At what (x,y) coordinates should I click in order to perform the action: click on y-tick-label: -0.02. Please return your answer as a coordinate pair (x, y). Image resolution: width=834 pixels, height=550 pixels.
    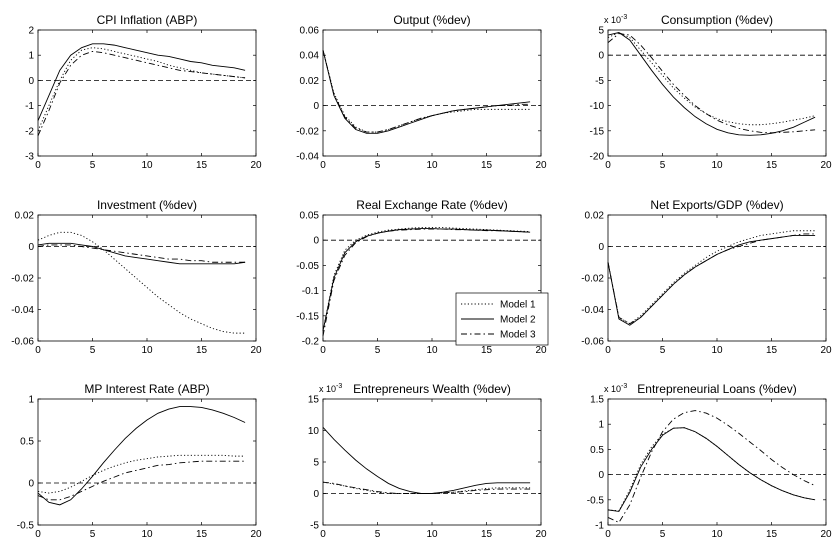
    Looking at the image, I should click on (307, 131).